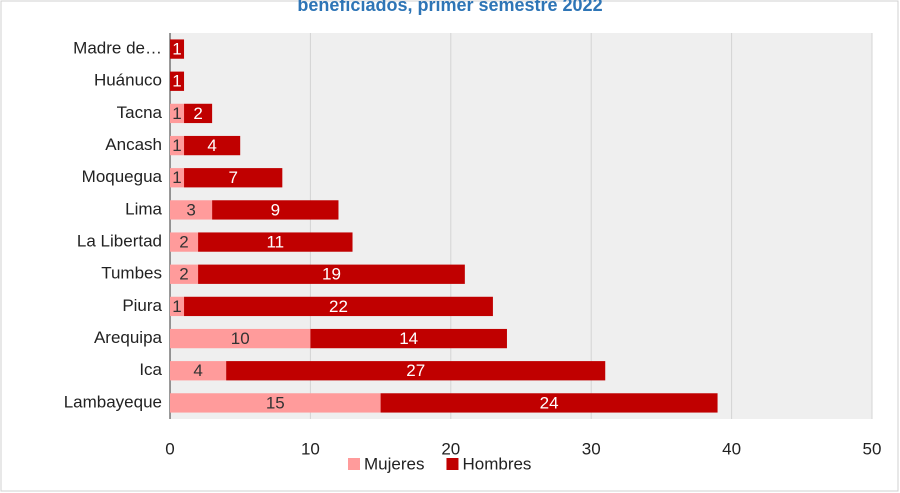 The width and height of the screenshot is (900, 493). I want to click on y-tick-label: Moquegua, so click(122, 176).